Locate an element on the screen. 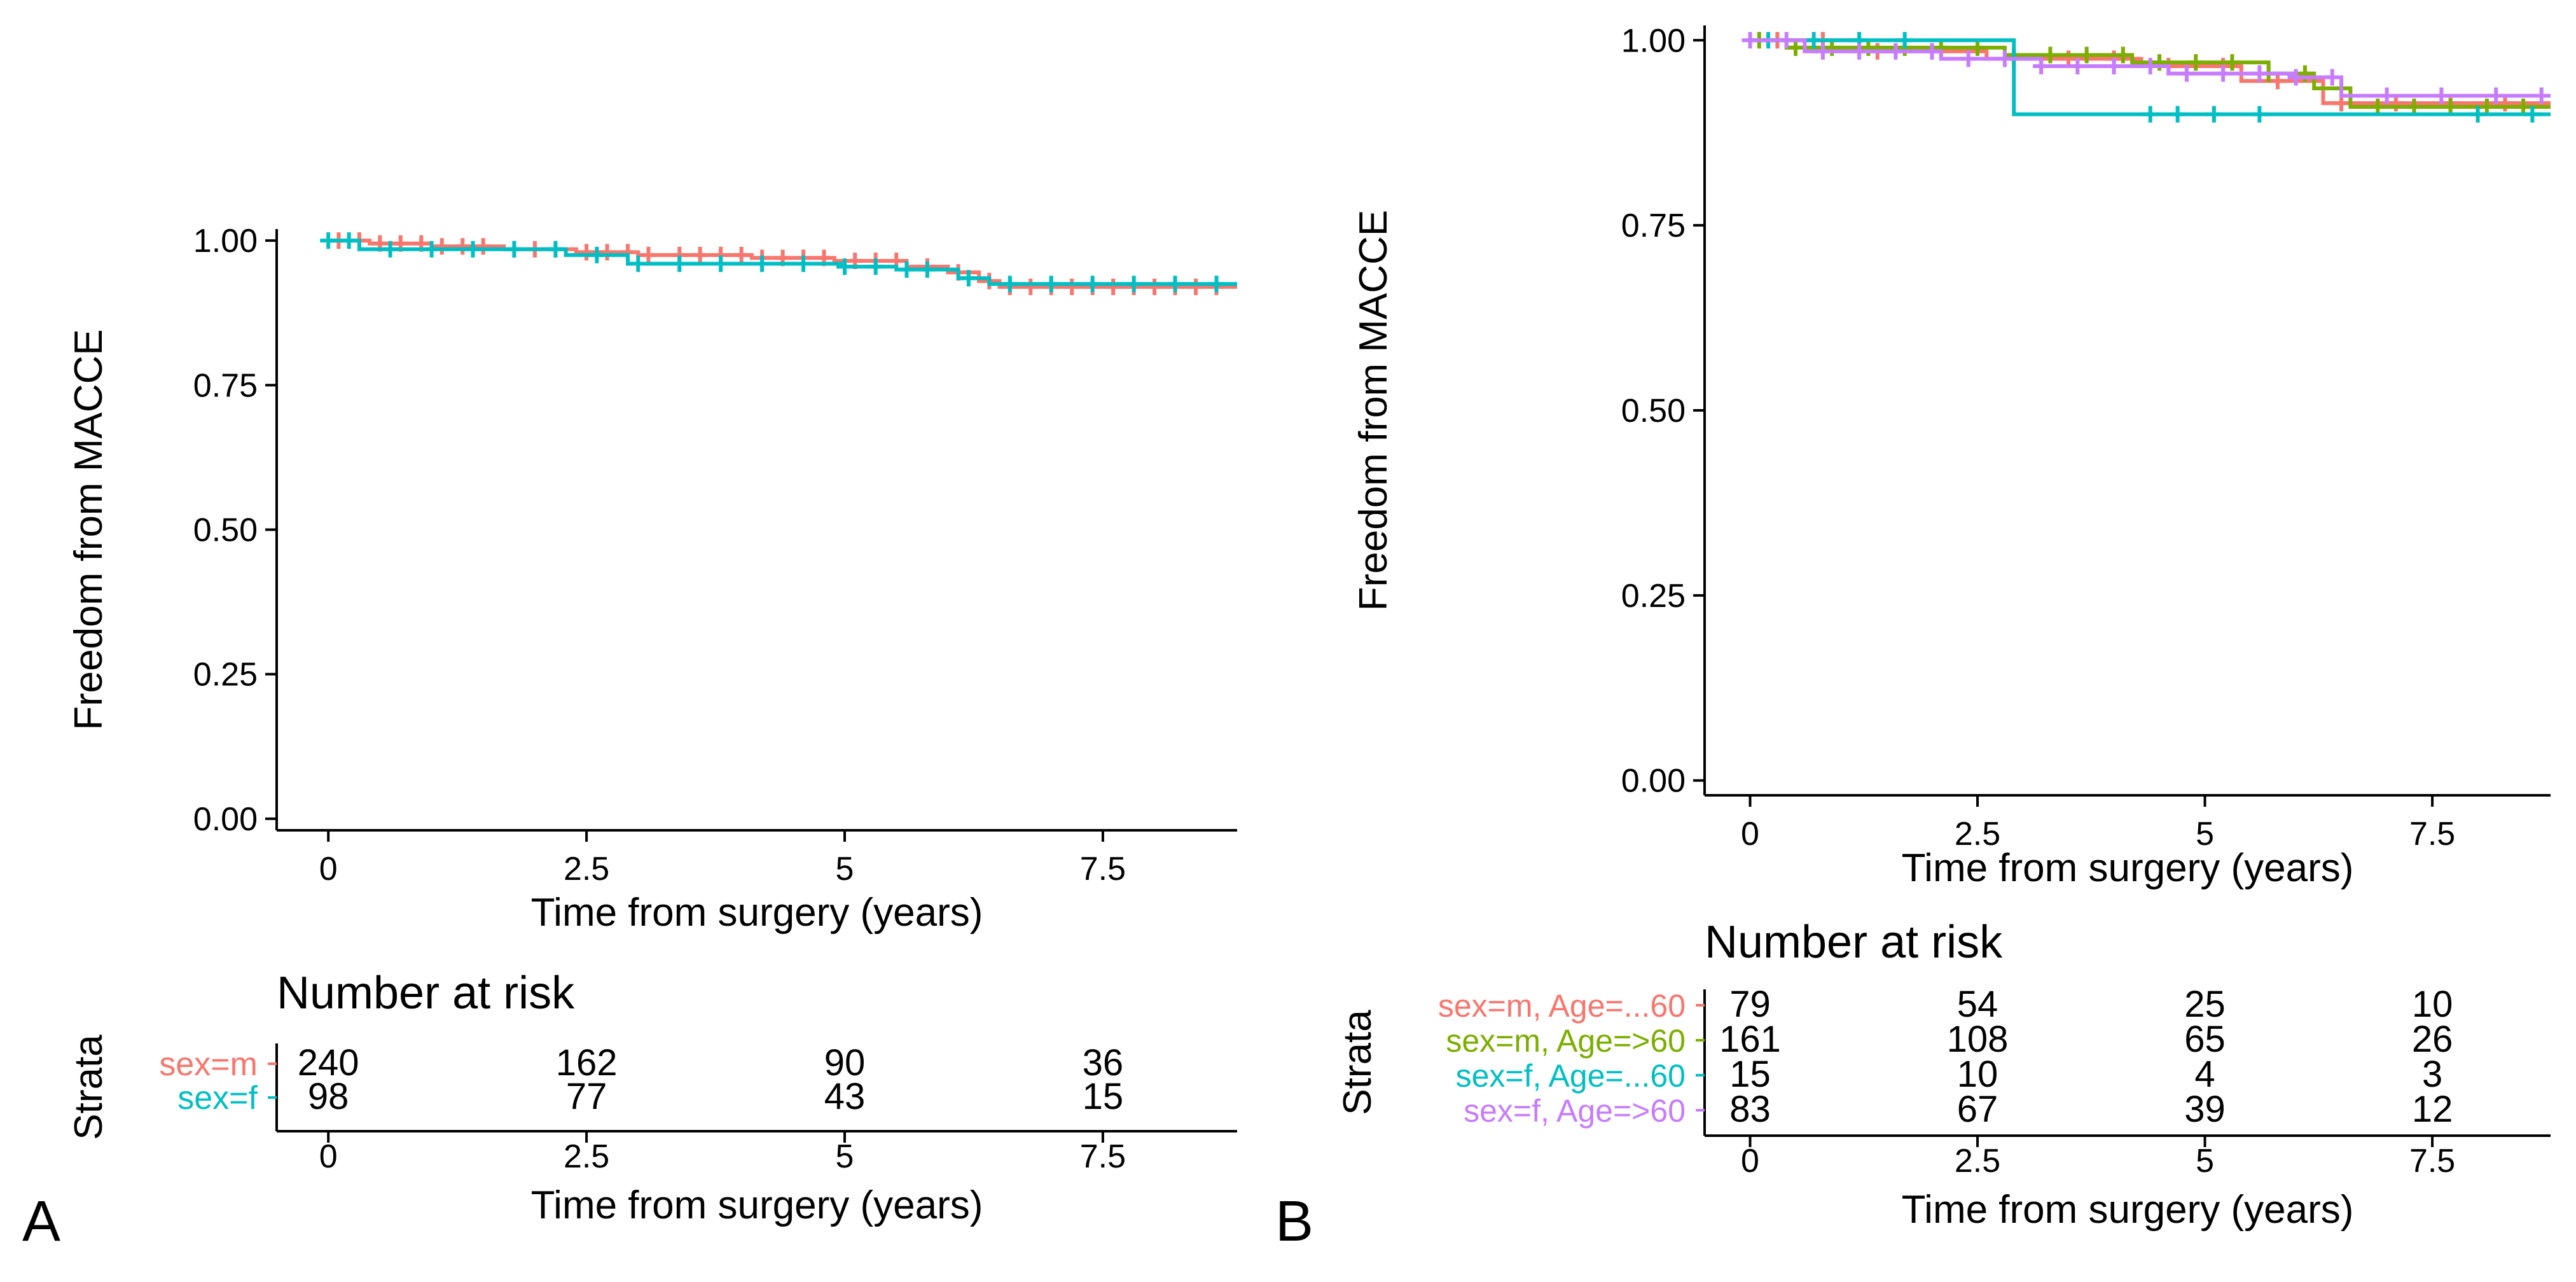  panel-b-risk-count: 108 is located at coordinates (1978, 1039).